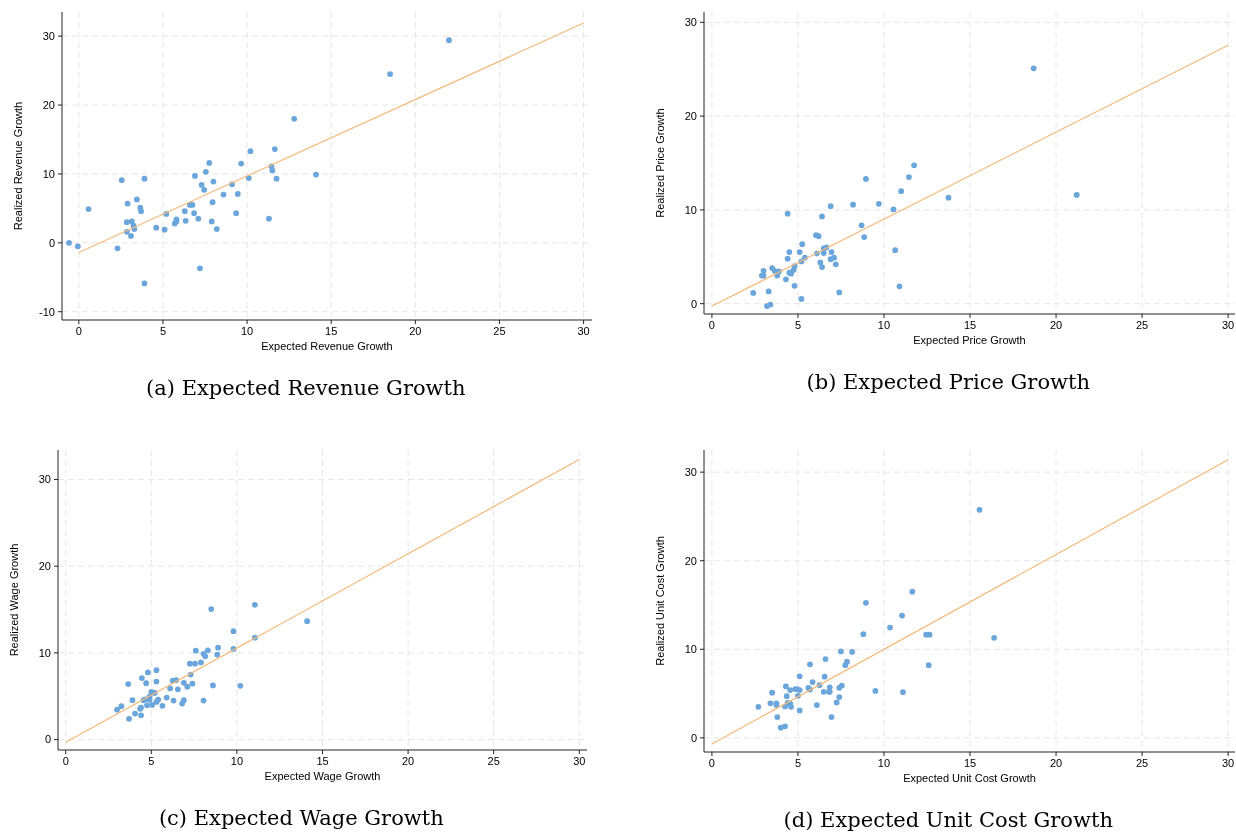  Describe the element at coordinates (969, 778) in the screenshot. I see `x-axis-title: Expected Unit Cost Growth` at that location.